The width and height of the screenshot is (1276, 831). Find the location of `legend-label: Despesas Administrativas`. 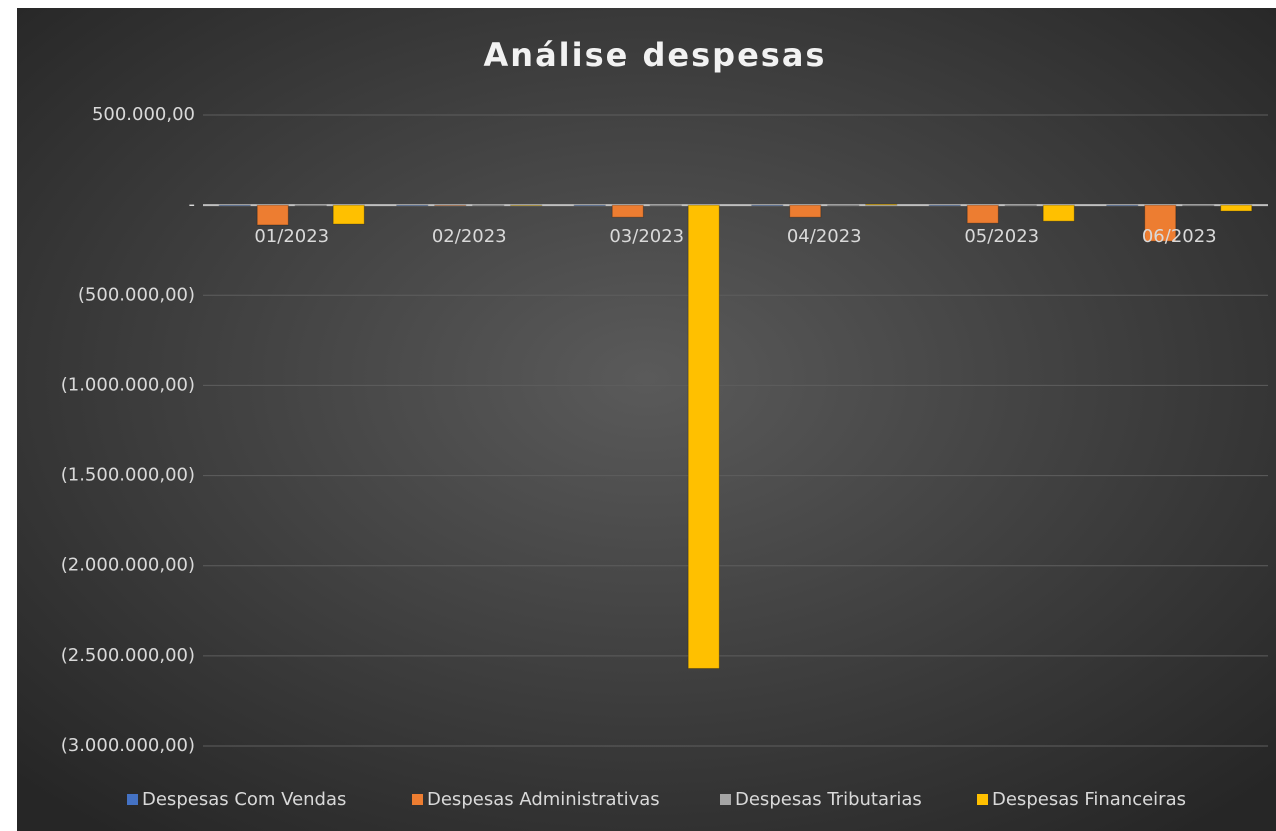

legend-label: Despesas Administrativas is located at coordinates (543, 799).